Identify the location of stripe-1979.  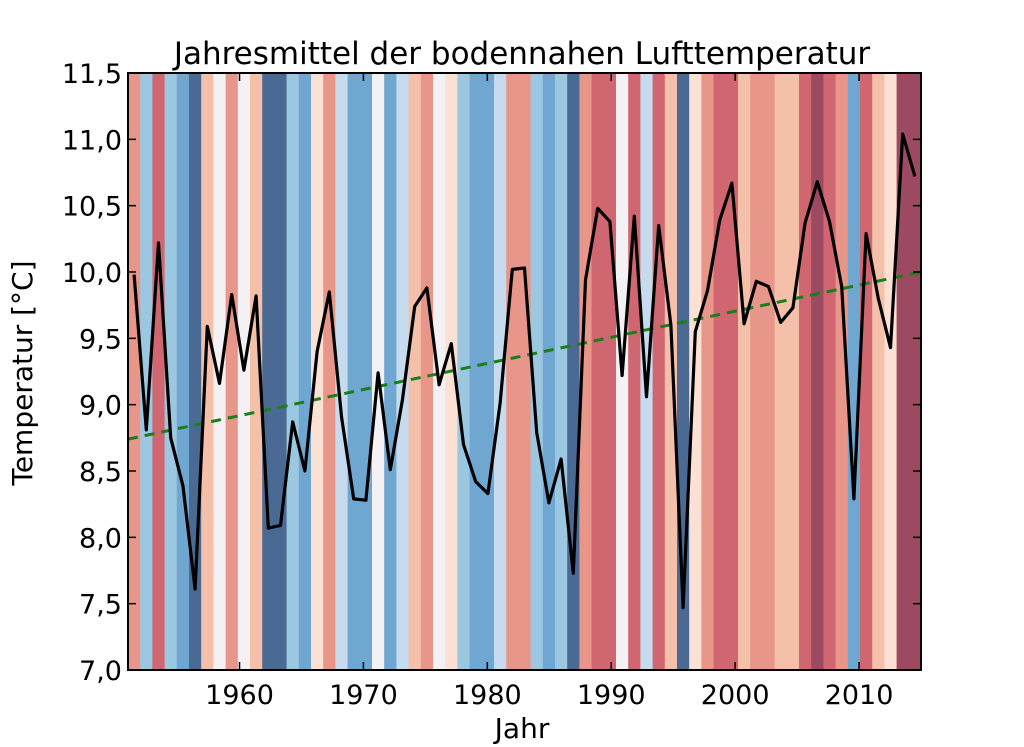
(476, 371).